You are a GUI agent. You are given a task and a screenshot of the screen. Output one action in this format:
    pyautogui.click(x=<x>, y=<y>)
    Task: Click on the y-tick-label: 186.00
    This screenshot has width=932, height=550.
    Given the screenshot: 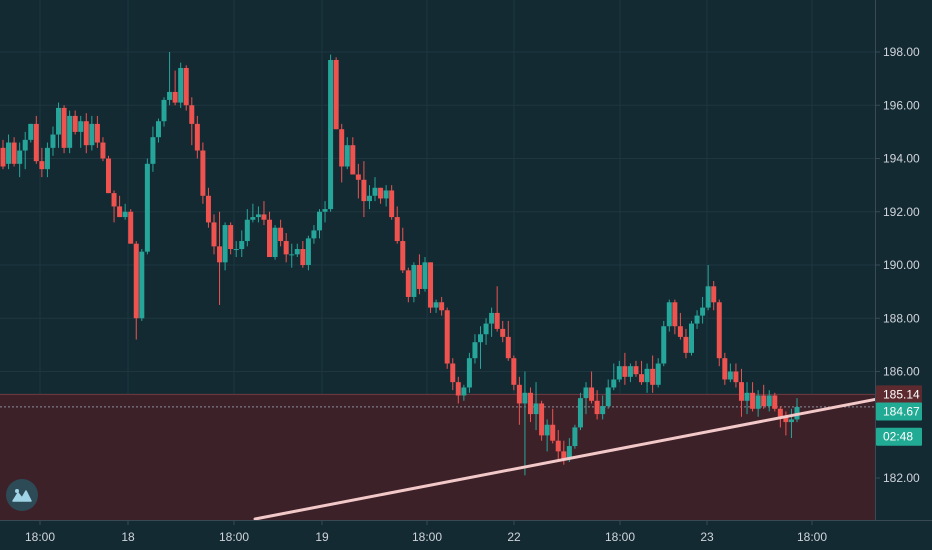 What is the action you would take?
    pyautogui.click(x=901, y=372)
    